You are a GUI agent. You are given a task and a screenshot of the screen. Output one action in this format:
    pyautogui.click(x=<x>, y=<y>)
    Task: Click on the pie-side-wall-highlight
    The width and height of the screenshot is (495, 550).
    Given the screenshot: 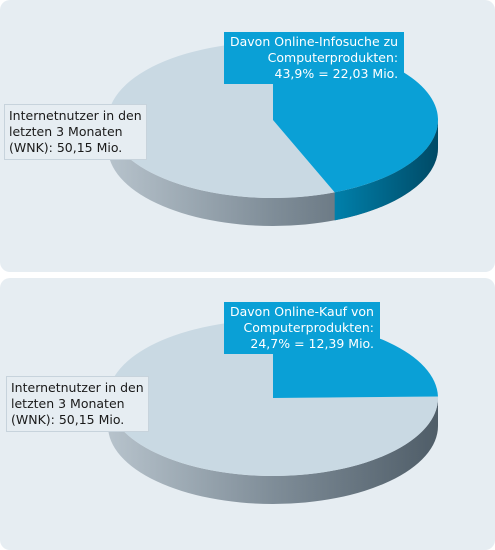 What is the action you would take?
    pyautogui.click(x=386, y=170)
    